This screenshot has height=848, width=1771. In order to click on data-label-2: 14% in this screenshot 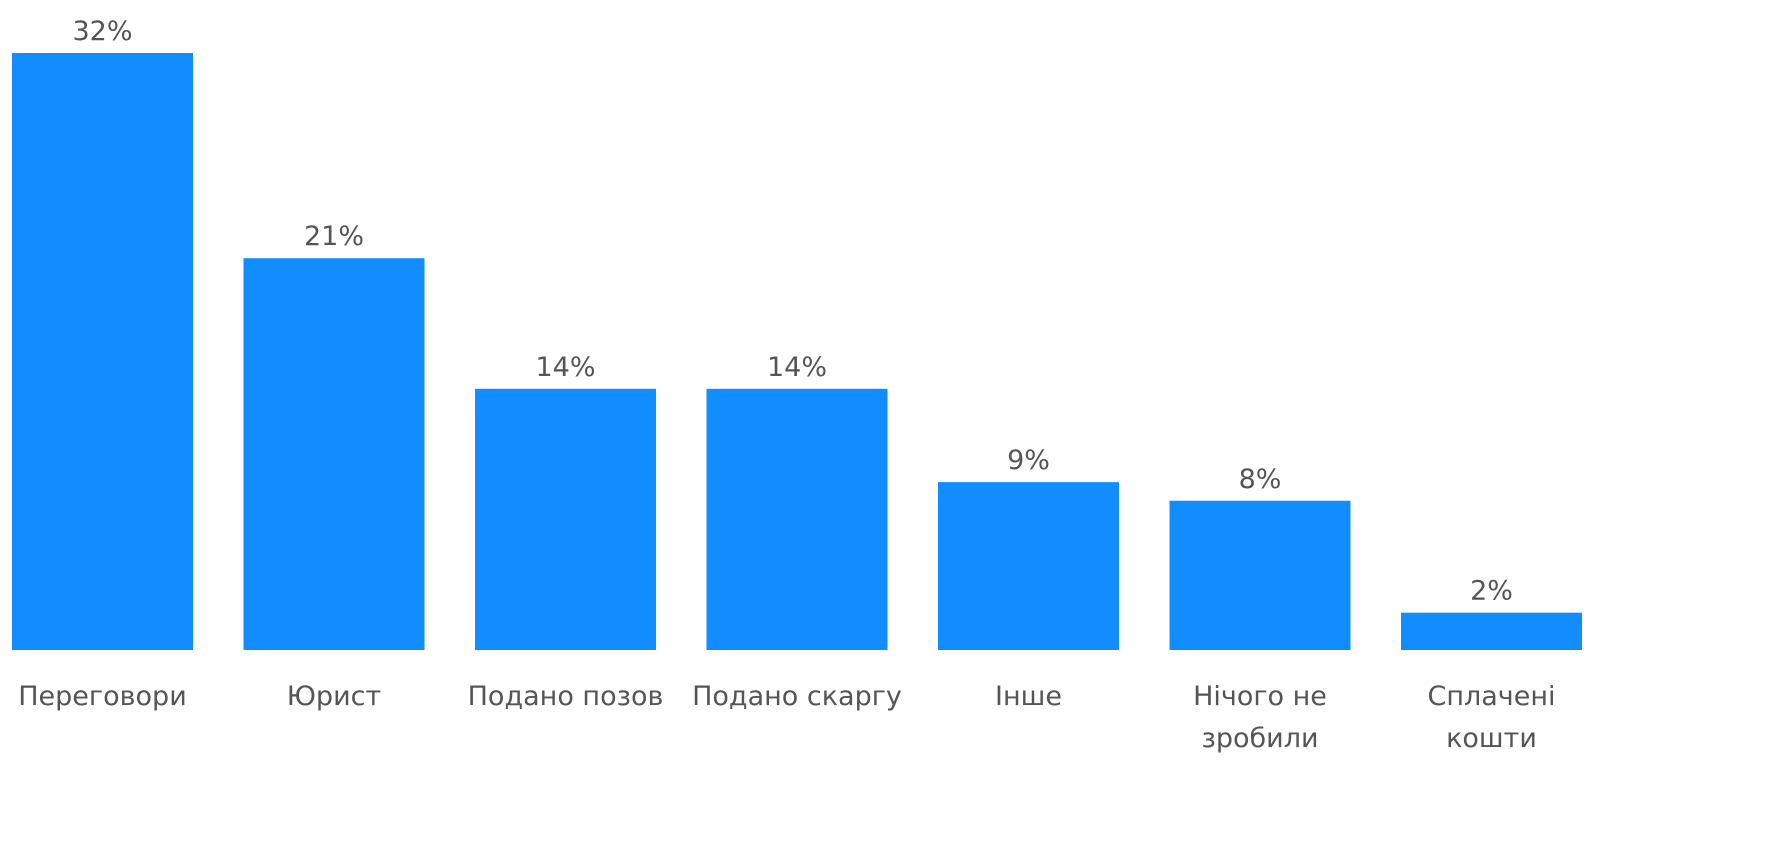, I will do `click(565, 367)`.